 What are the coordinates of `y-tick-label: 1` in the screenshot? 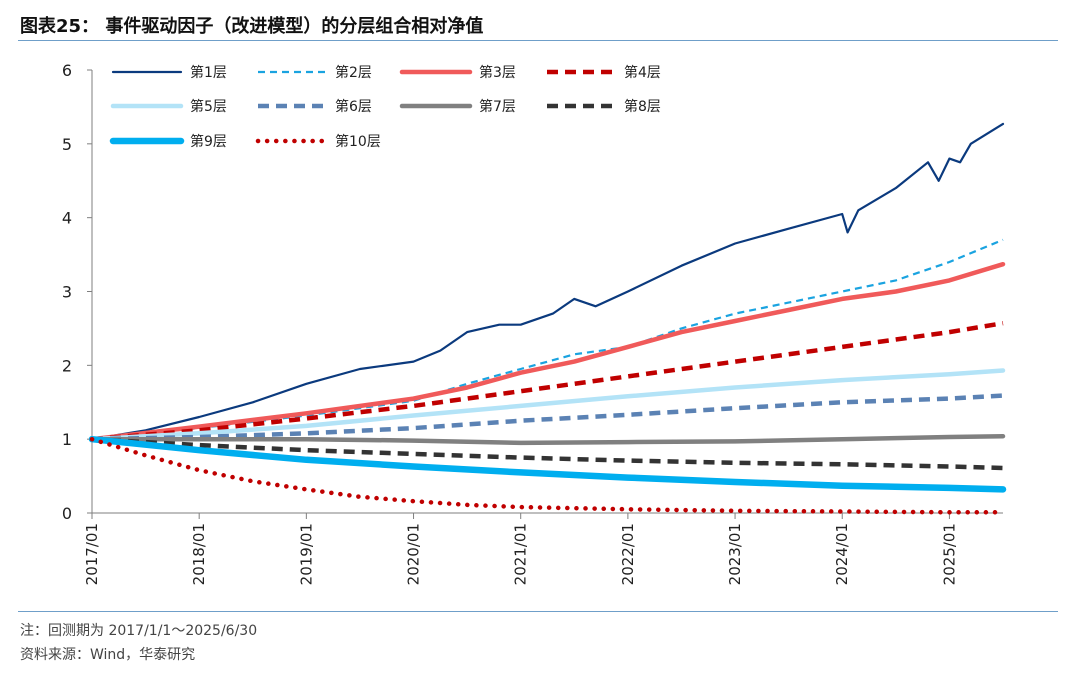 It's located at (67, 439).